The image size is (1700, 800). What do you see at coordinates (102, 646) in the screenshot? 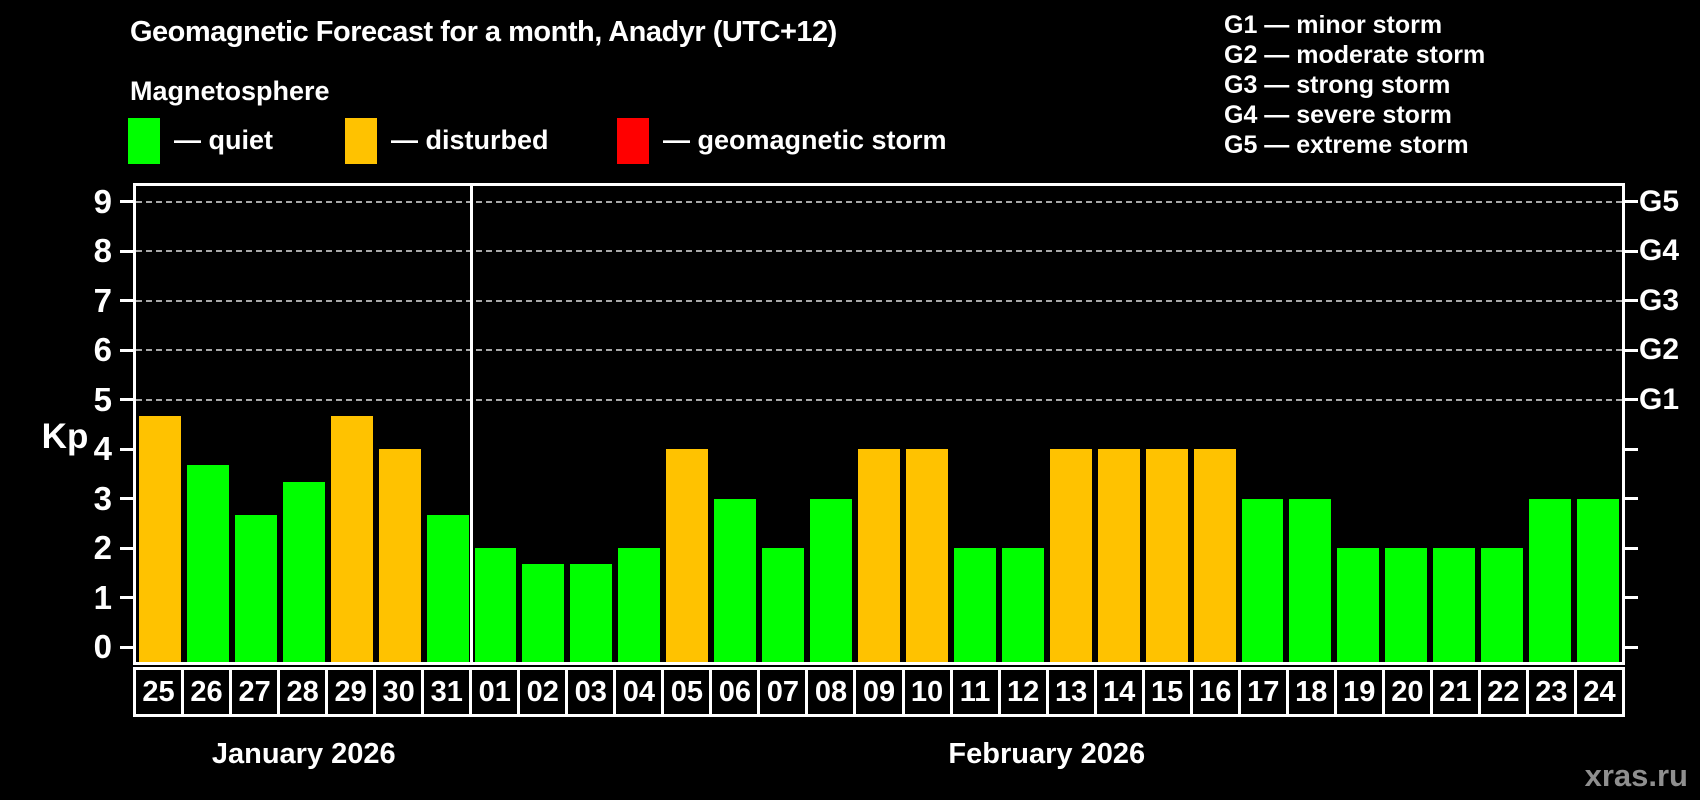
I see `y-tick-label-0: 0` at bounding box center [102, 646].